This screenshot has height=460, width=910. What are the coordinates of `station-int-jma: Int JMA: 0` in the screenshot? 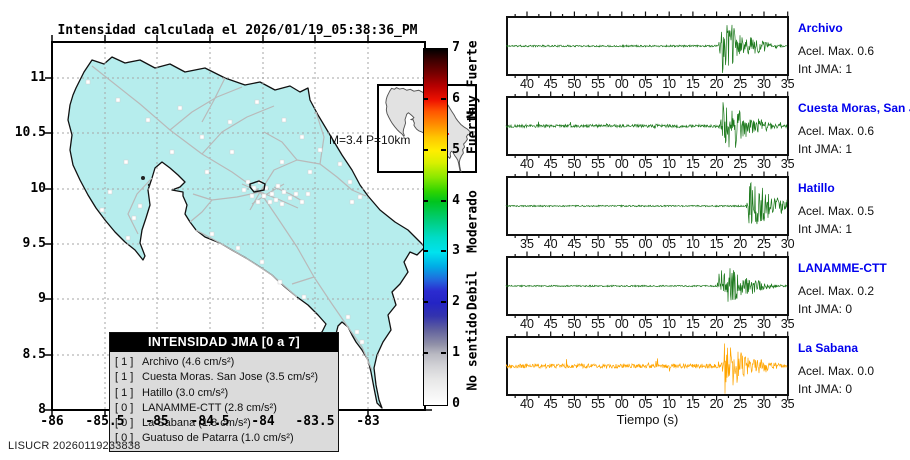 It's located at (825, 389).